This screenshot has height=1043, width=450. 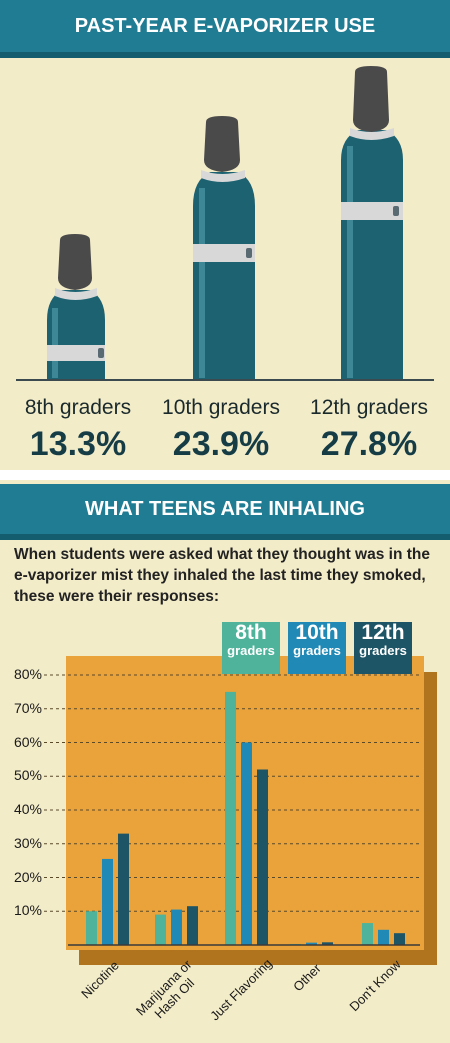 What do you see at coordinates (27, 910) in the screenshot?
I see `y-tick-label: 10%` at bounding box center [27, 910].